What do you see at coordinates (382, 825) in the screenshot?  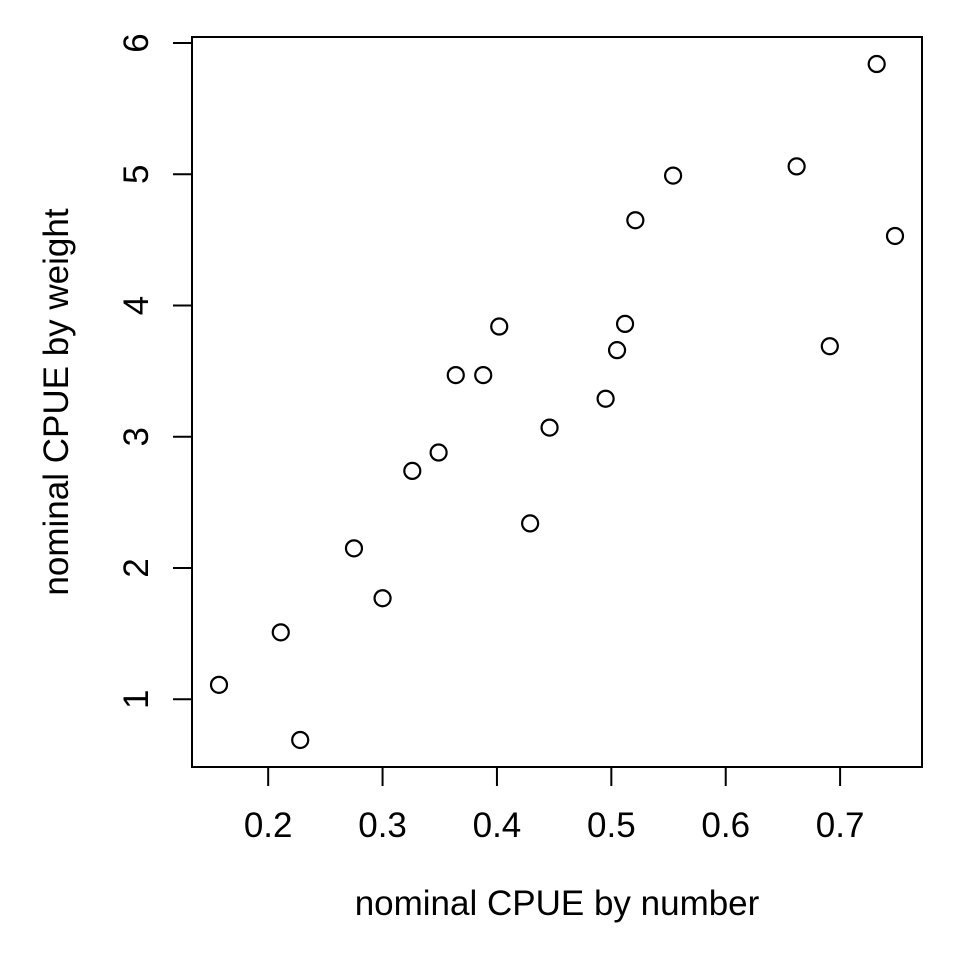 I see `x-axis-tick-label: 0.3` at bounding box center [382, 825].